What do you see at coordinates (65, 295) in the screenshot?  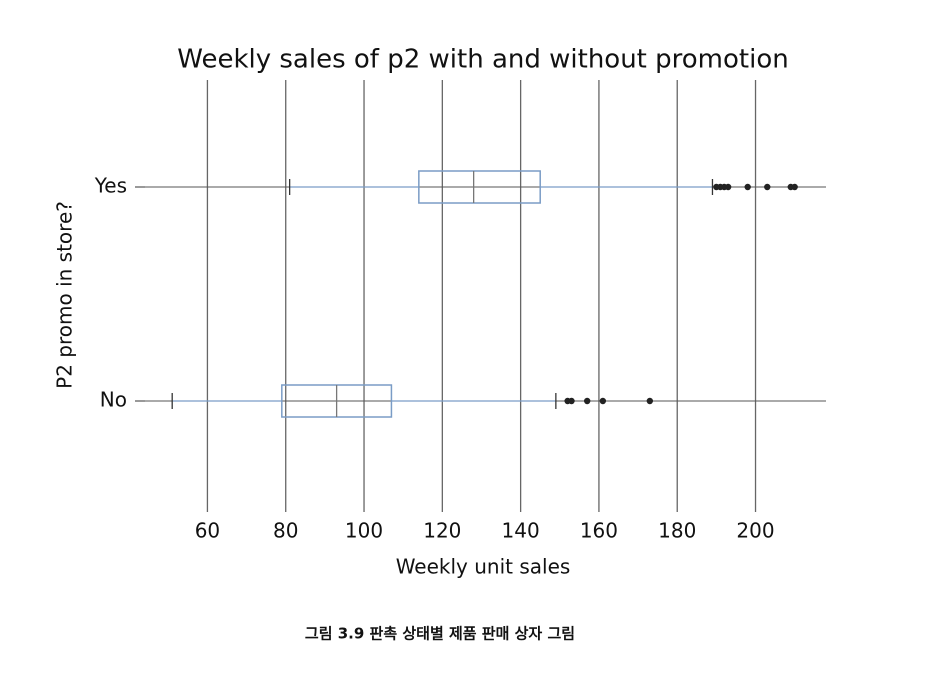 I see `y-axis-label: P2 promo in store?` at bounding box center [65, 295].